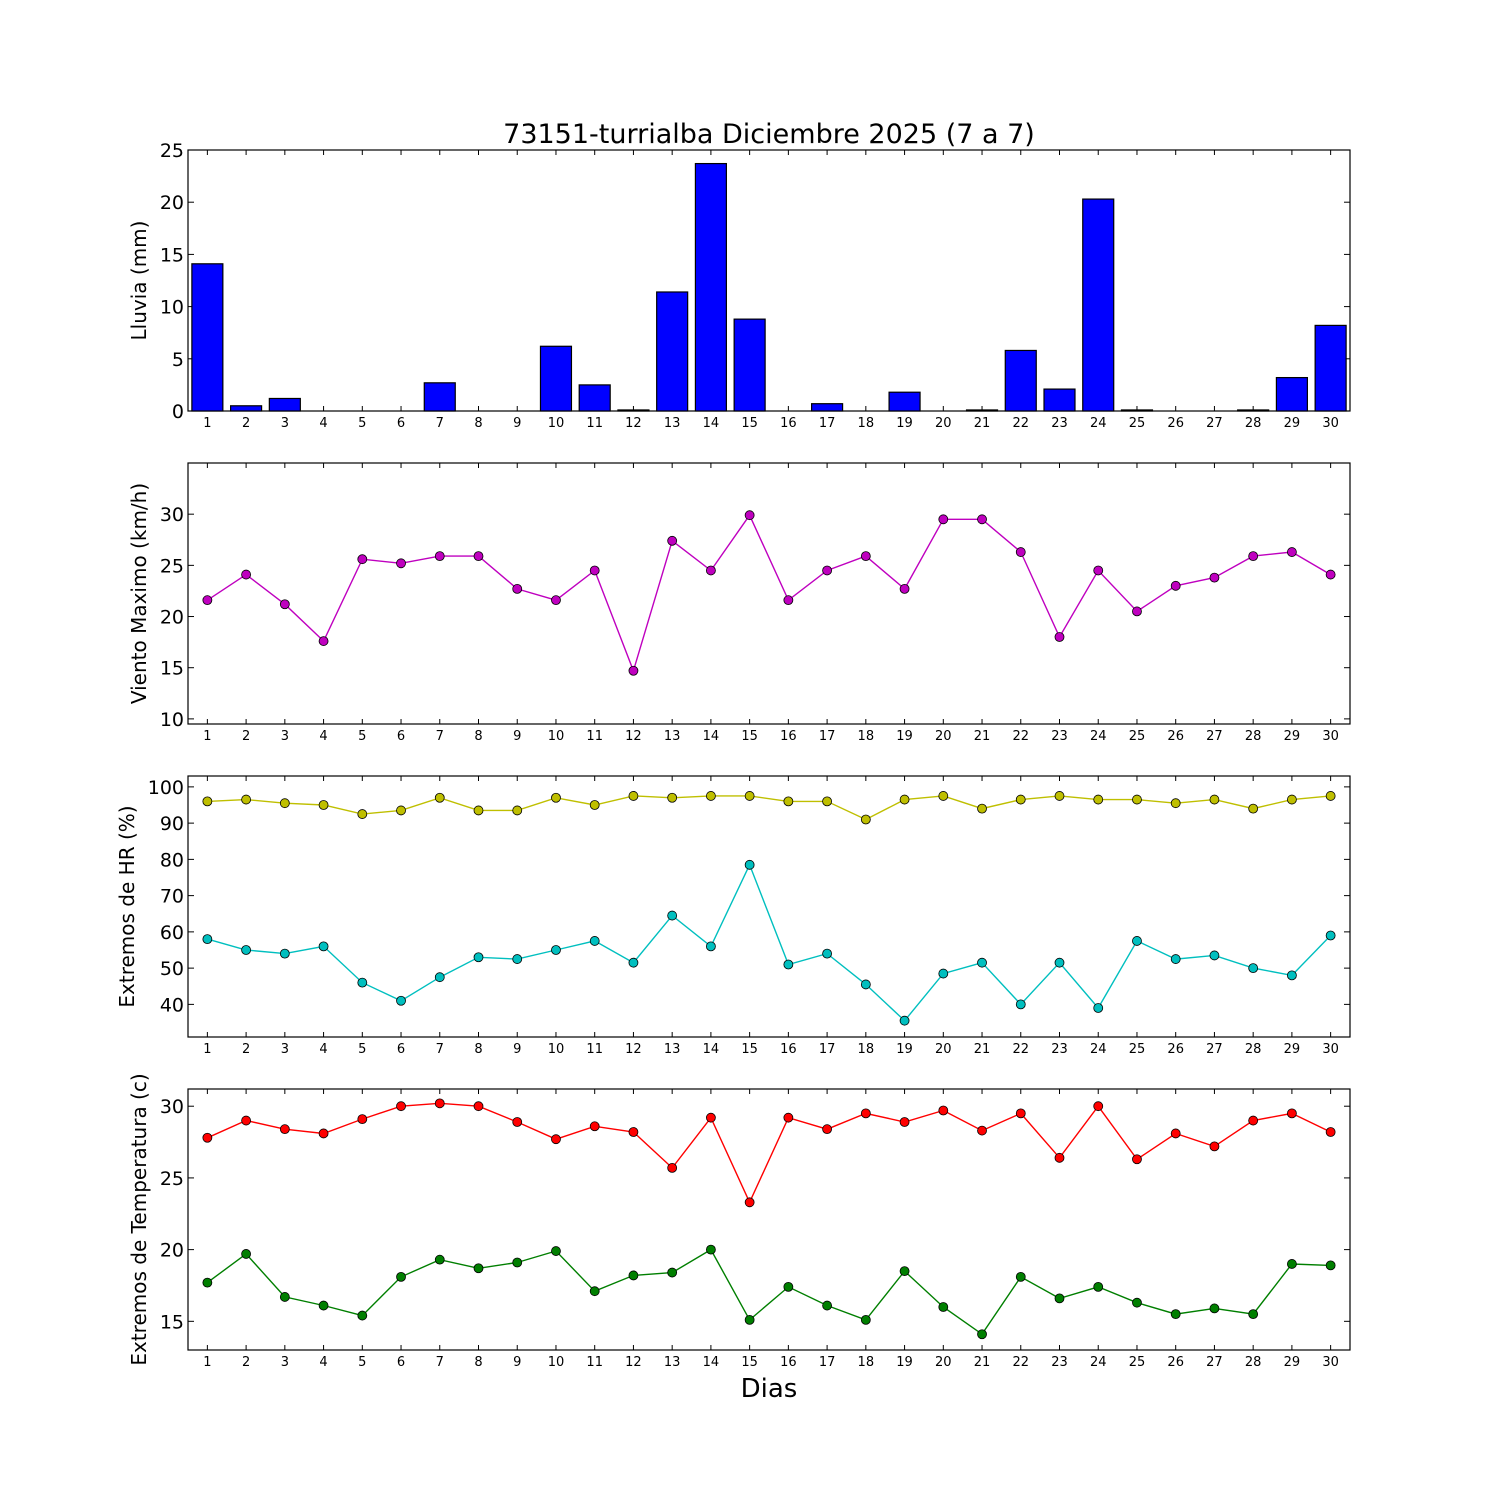 This screenshot has height=1500, width=1500. Describe the element at coordinates (127, 906) in the screenshot. I see `y-axis-label: Extremos de HR (%)` at that location.